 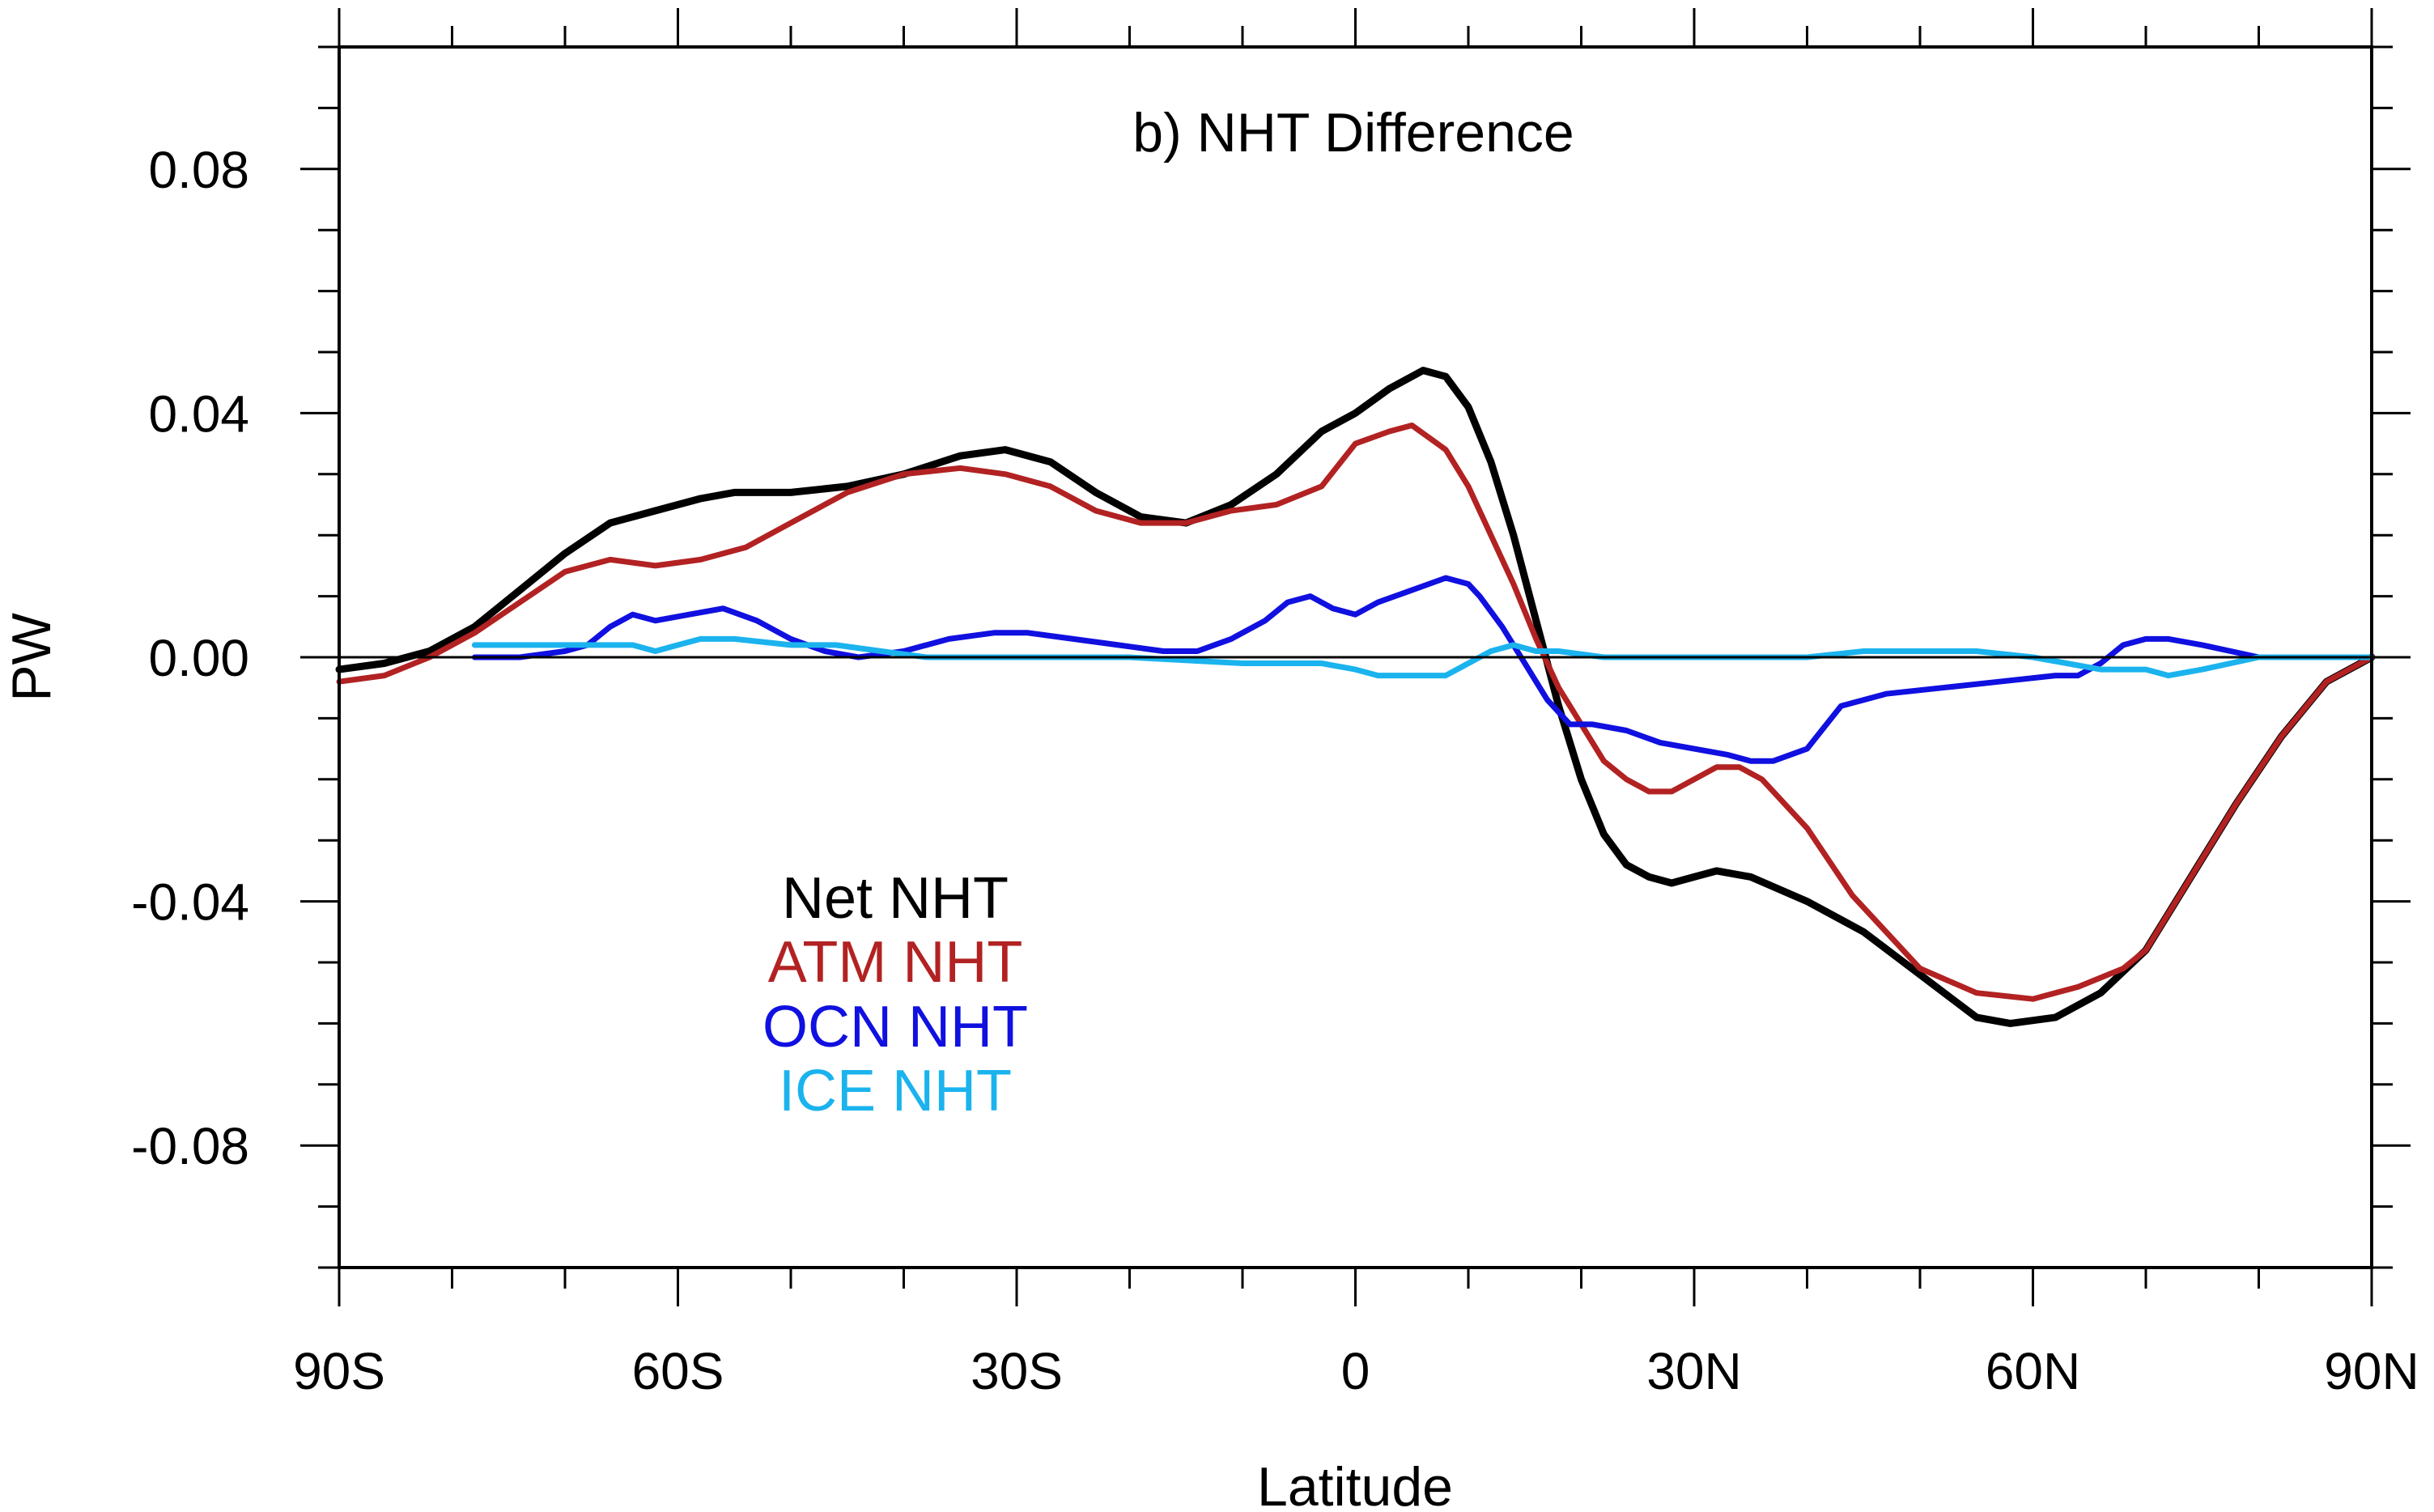 I want to click on y-axis-title: PW, so click(x=32, y=657).